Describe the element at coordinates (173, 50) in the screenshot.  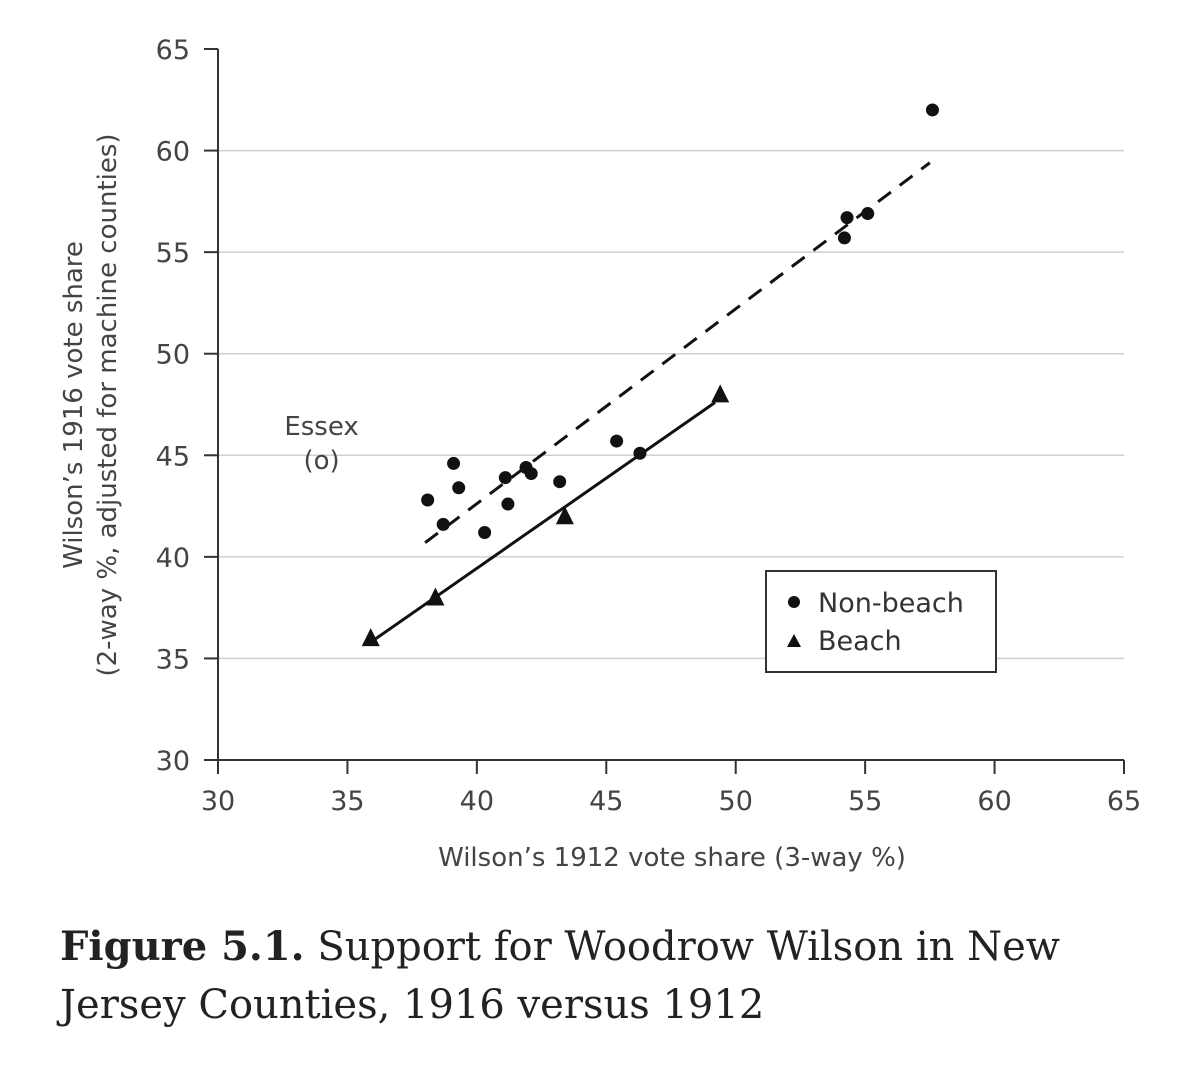
I see `y-tick-label-65: 65` at that location.